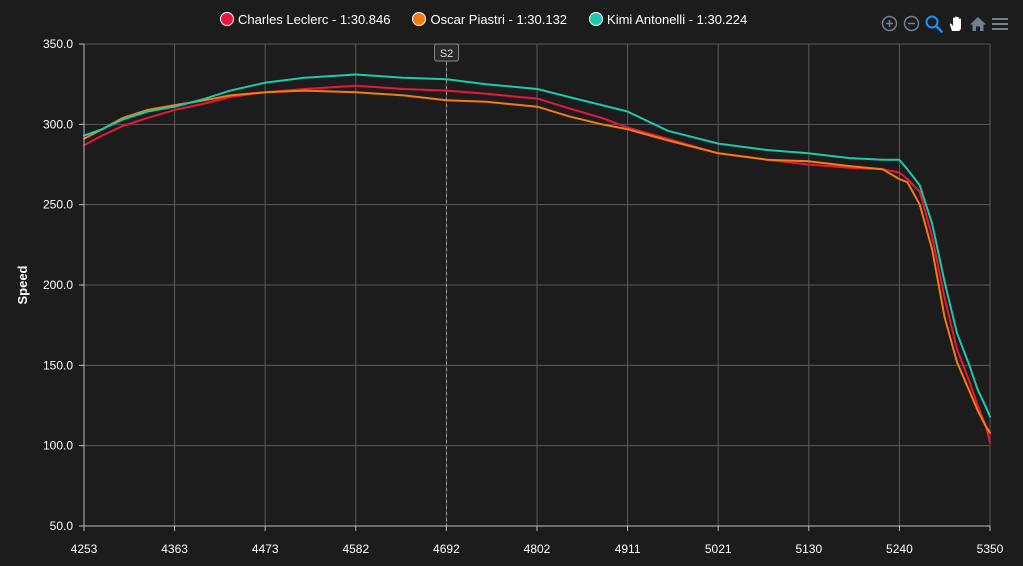 The width and height of the screenshot is (1023, 566). Describe the element at coordinates (499, 19) in the screenshot. I see `legend-label-piastri: Oscar Piastri - 1:30.132` at that location.